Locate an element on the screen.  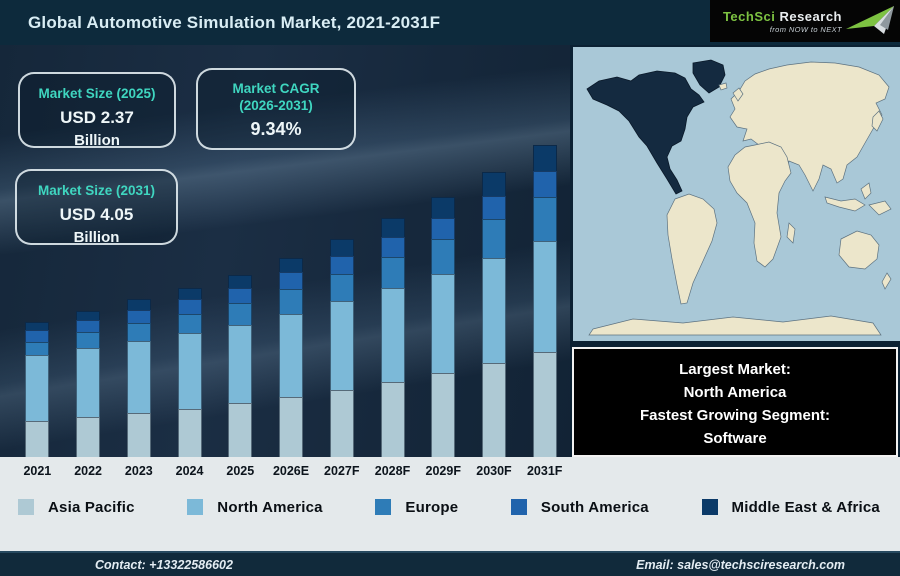
techsci-logo: TechSci Research from NOW to NEXT is located at coordinates (805, 21).